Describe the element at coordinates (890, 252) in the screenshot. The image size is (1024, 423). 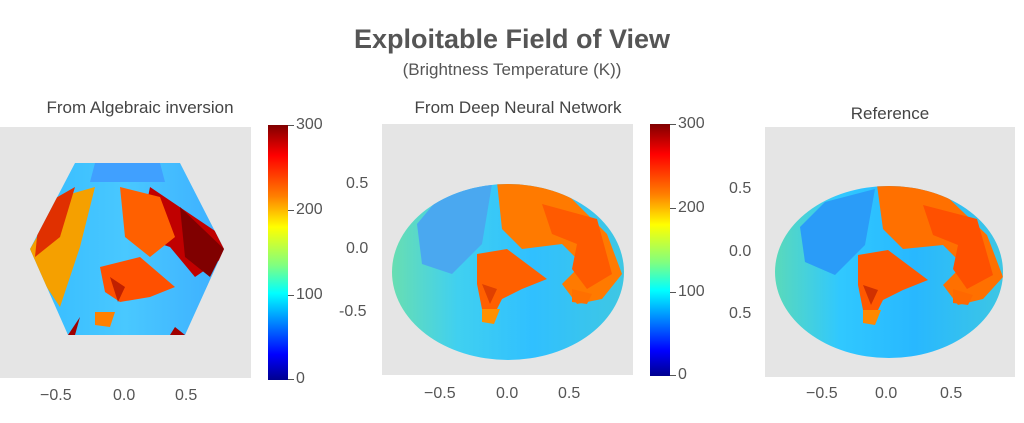
I see `heatmap-reference` at that location.